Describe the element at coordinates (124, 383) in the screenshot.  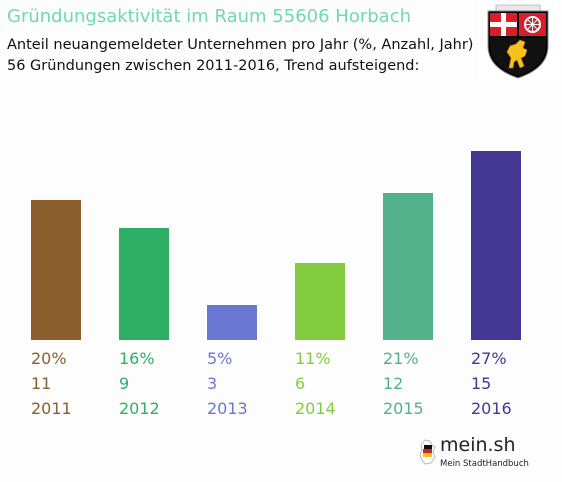
I see `bar-count-label: 9` at that location.